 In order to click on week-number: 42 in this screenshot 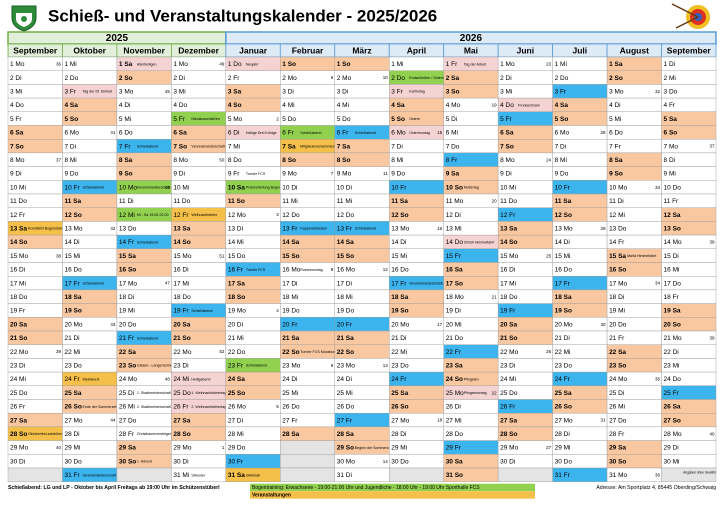, I will do `click(113, 228)`.